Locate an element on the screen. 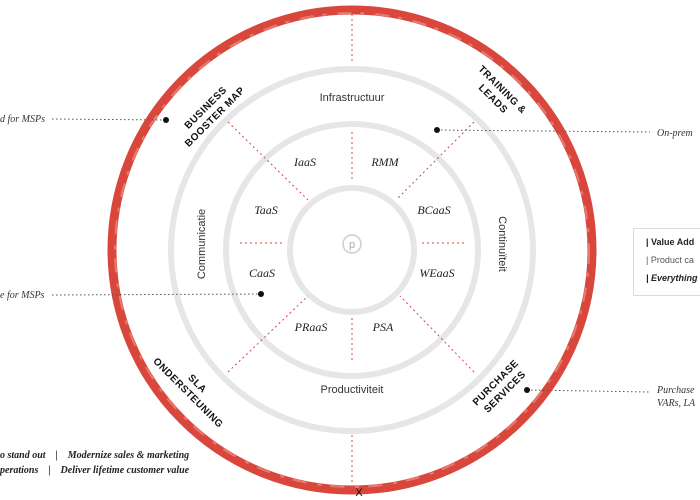 This screenshot has width=700, height=500. callout-line-top-right is located at coordinates (543, 131).